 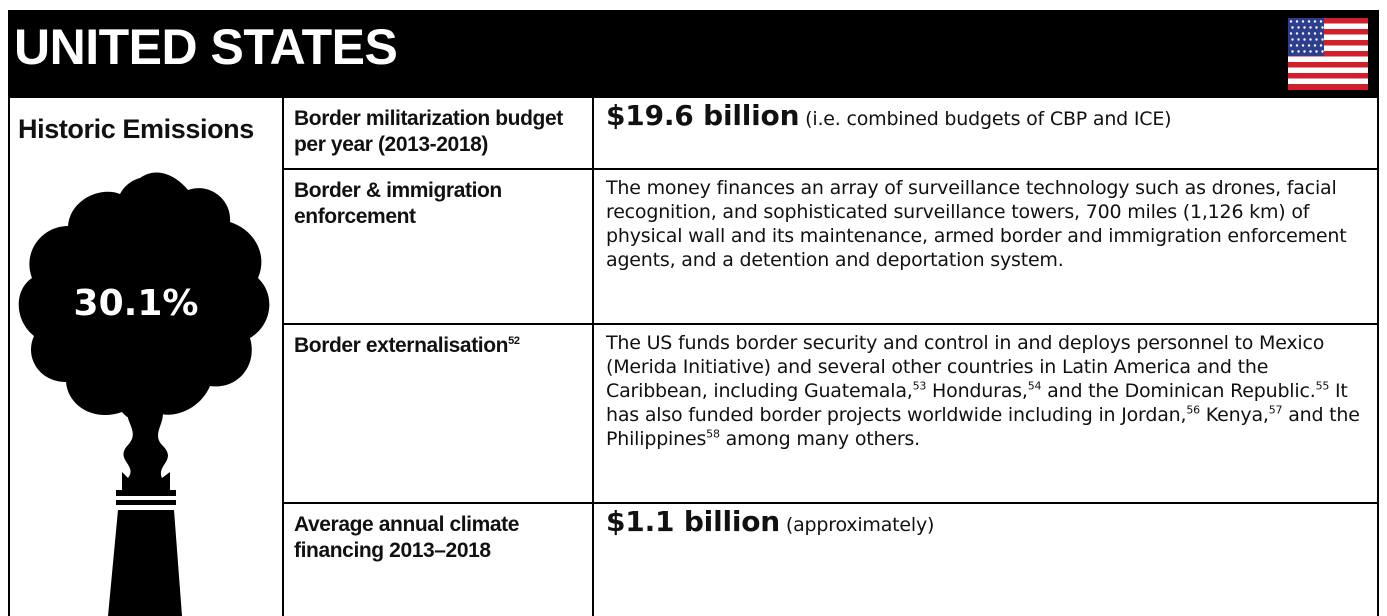 I want to click on text-run: Kenya,, so click(x=1234, y=415).